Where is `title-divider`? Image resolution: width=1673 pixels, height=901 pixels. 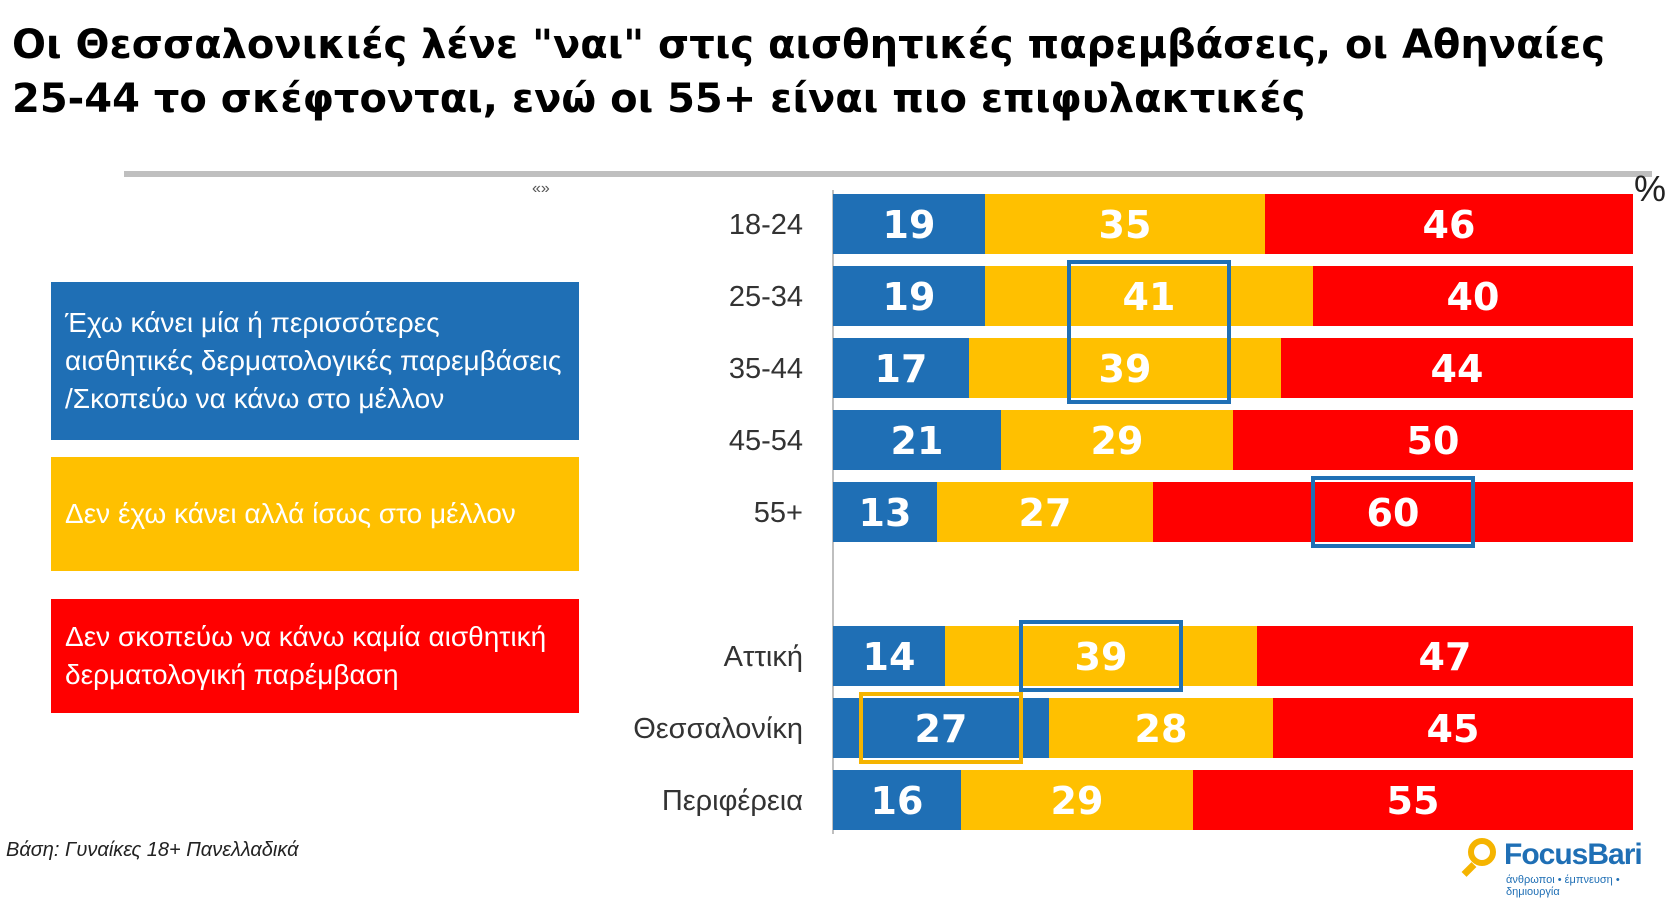 title-divider is located at coordinates (888, 174).